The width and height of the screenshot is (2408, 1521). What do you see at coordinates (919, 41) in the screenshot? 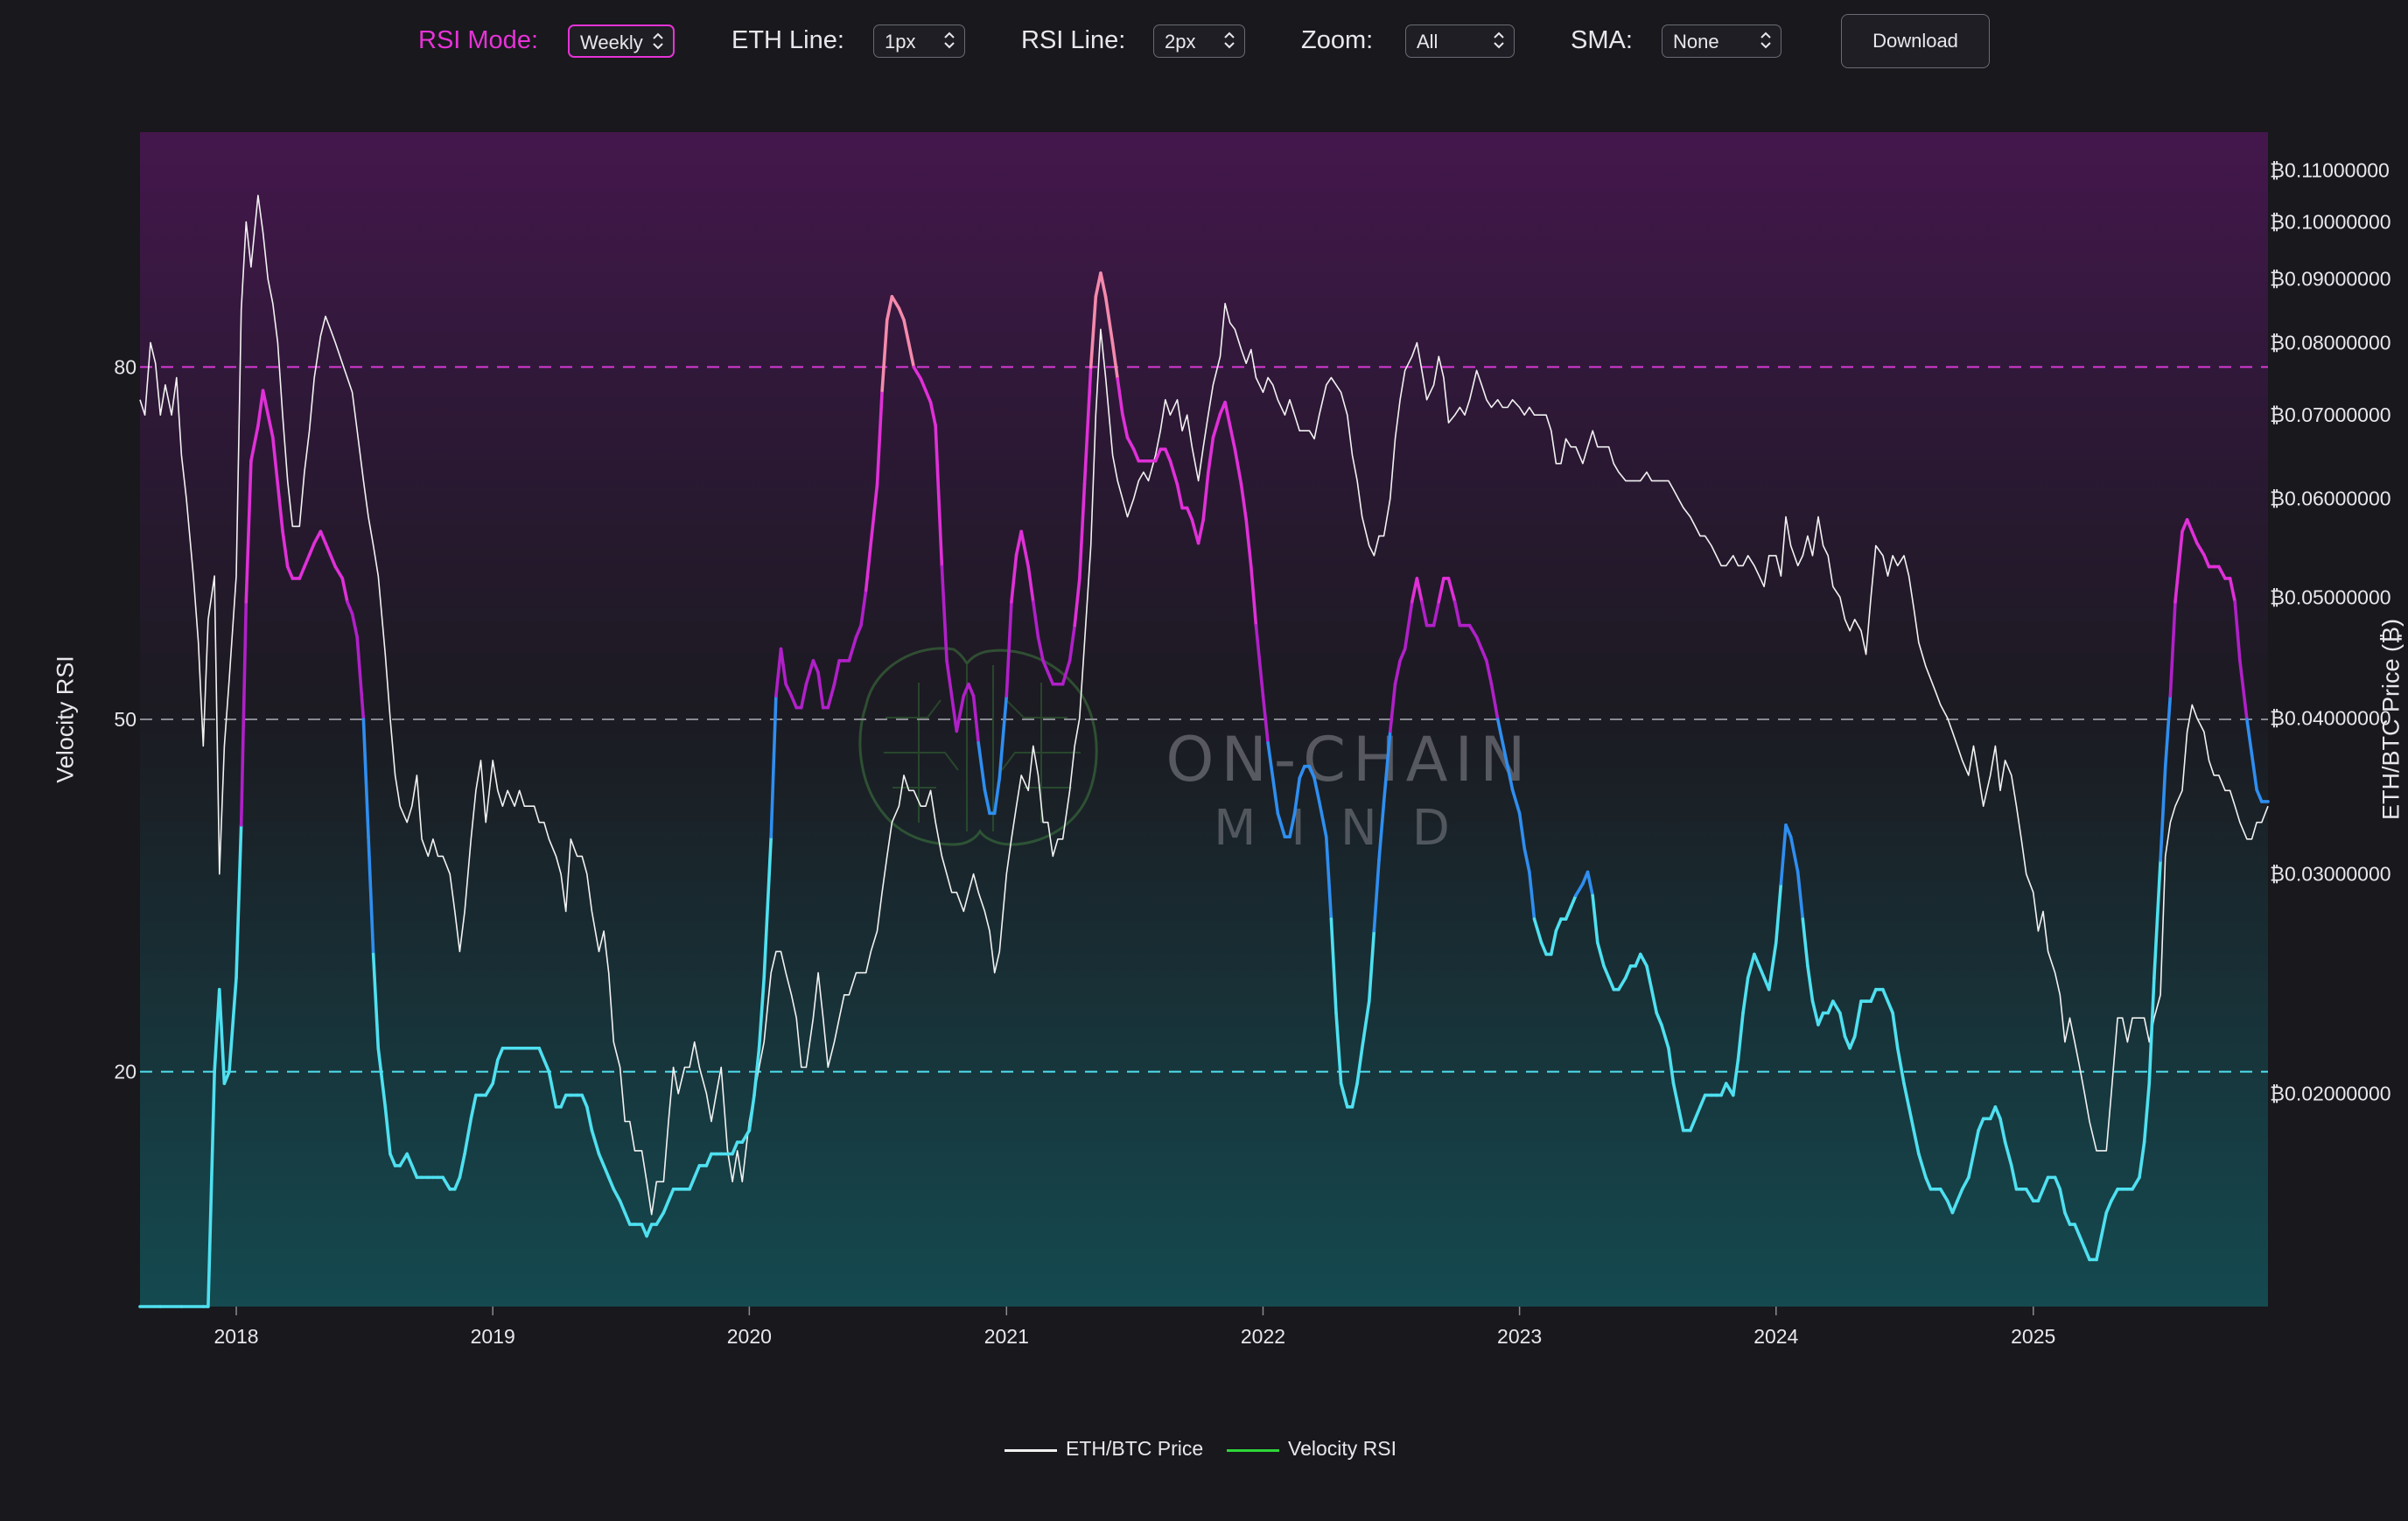
I see `eth-line-select: 1px` at bounding box center [919, 41].